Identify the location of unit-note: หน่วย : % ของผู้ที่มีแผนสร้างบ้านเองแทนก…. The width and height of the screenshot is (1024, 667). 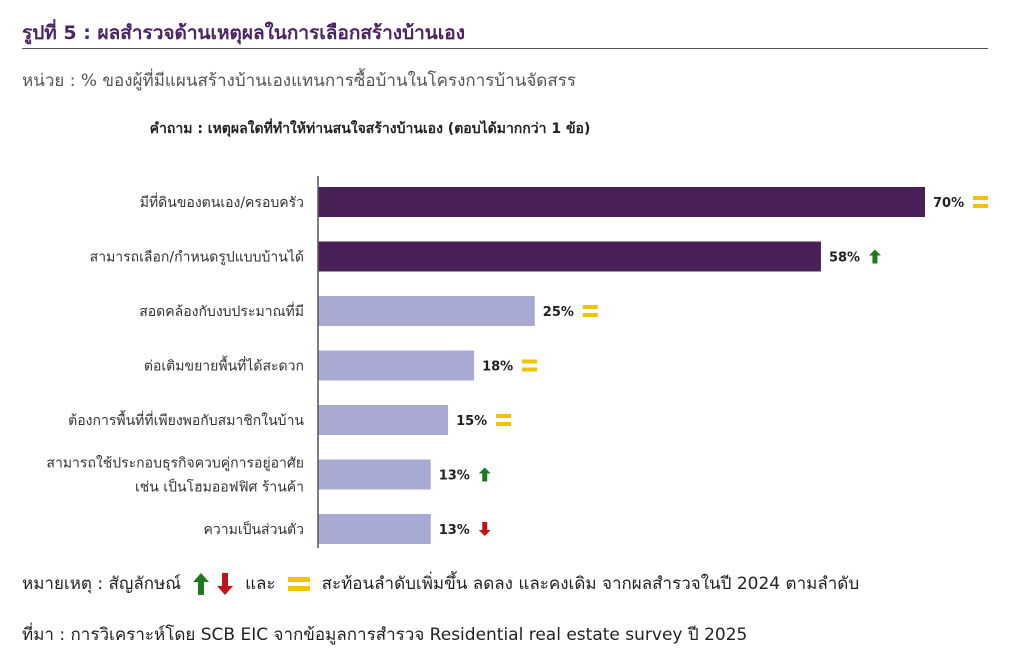
(299, 81).